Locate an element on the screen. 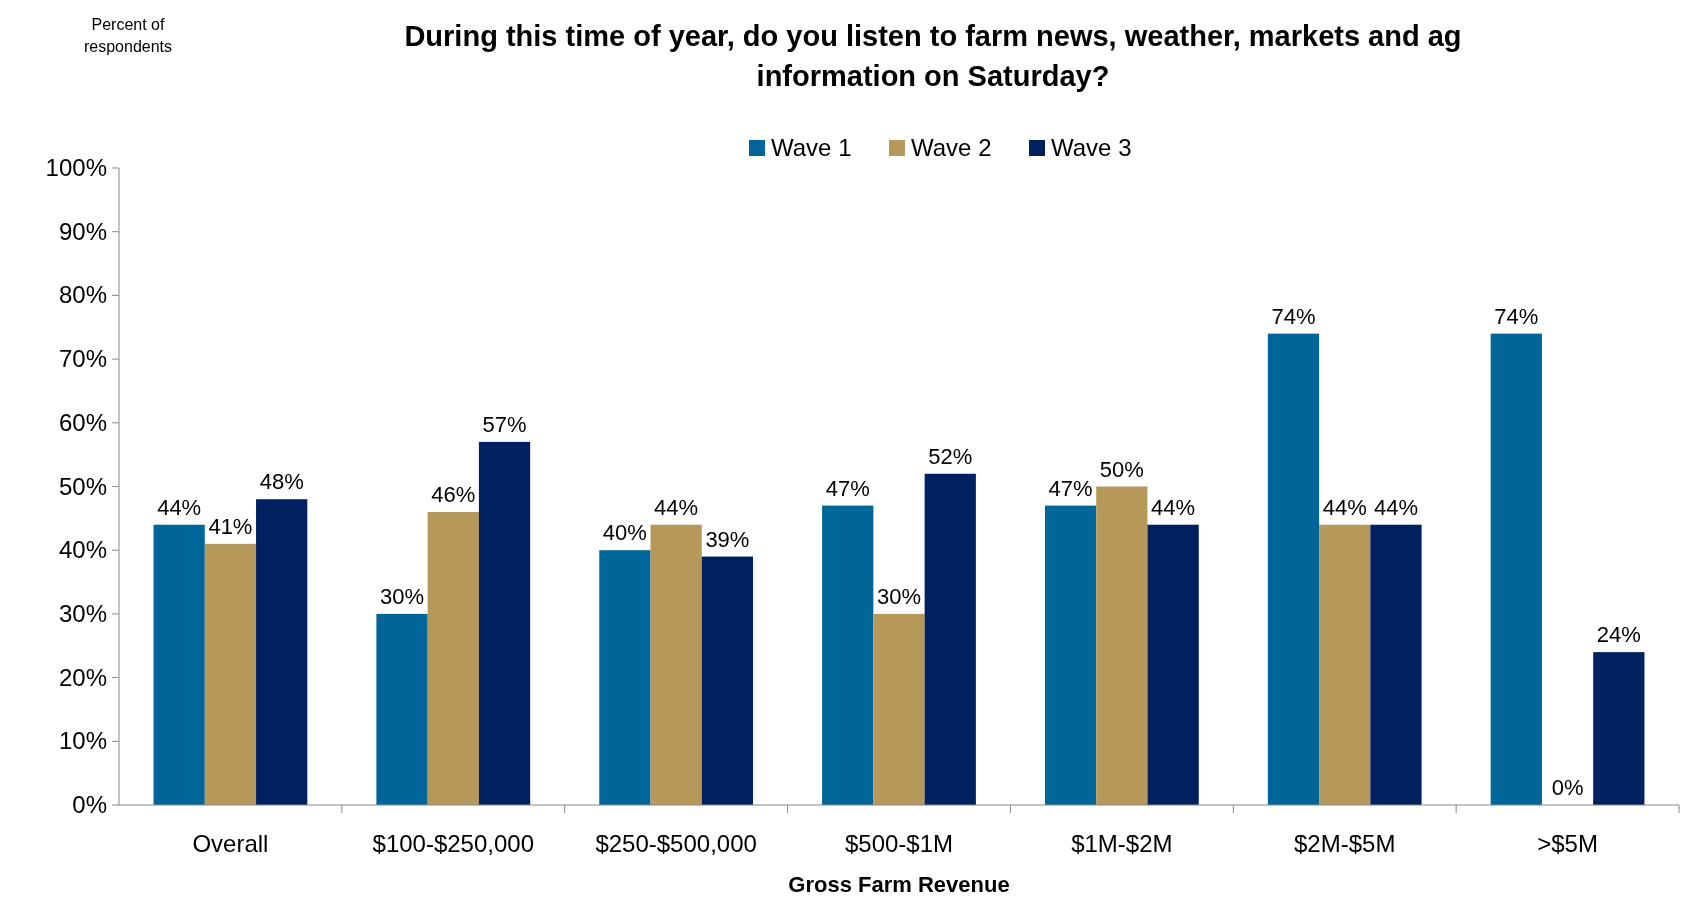 This screenshot has height=897, width=1690. x-axis-title: Gross Farm Revenue is located at coordinates (899, 884).